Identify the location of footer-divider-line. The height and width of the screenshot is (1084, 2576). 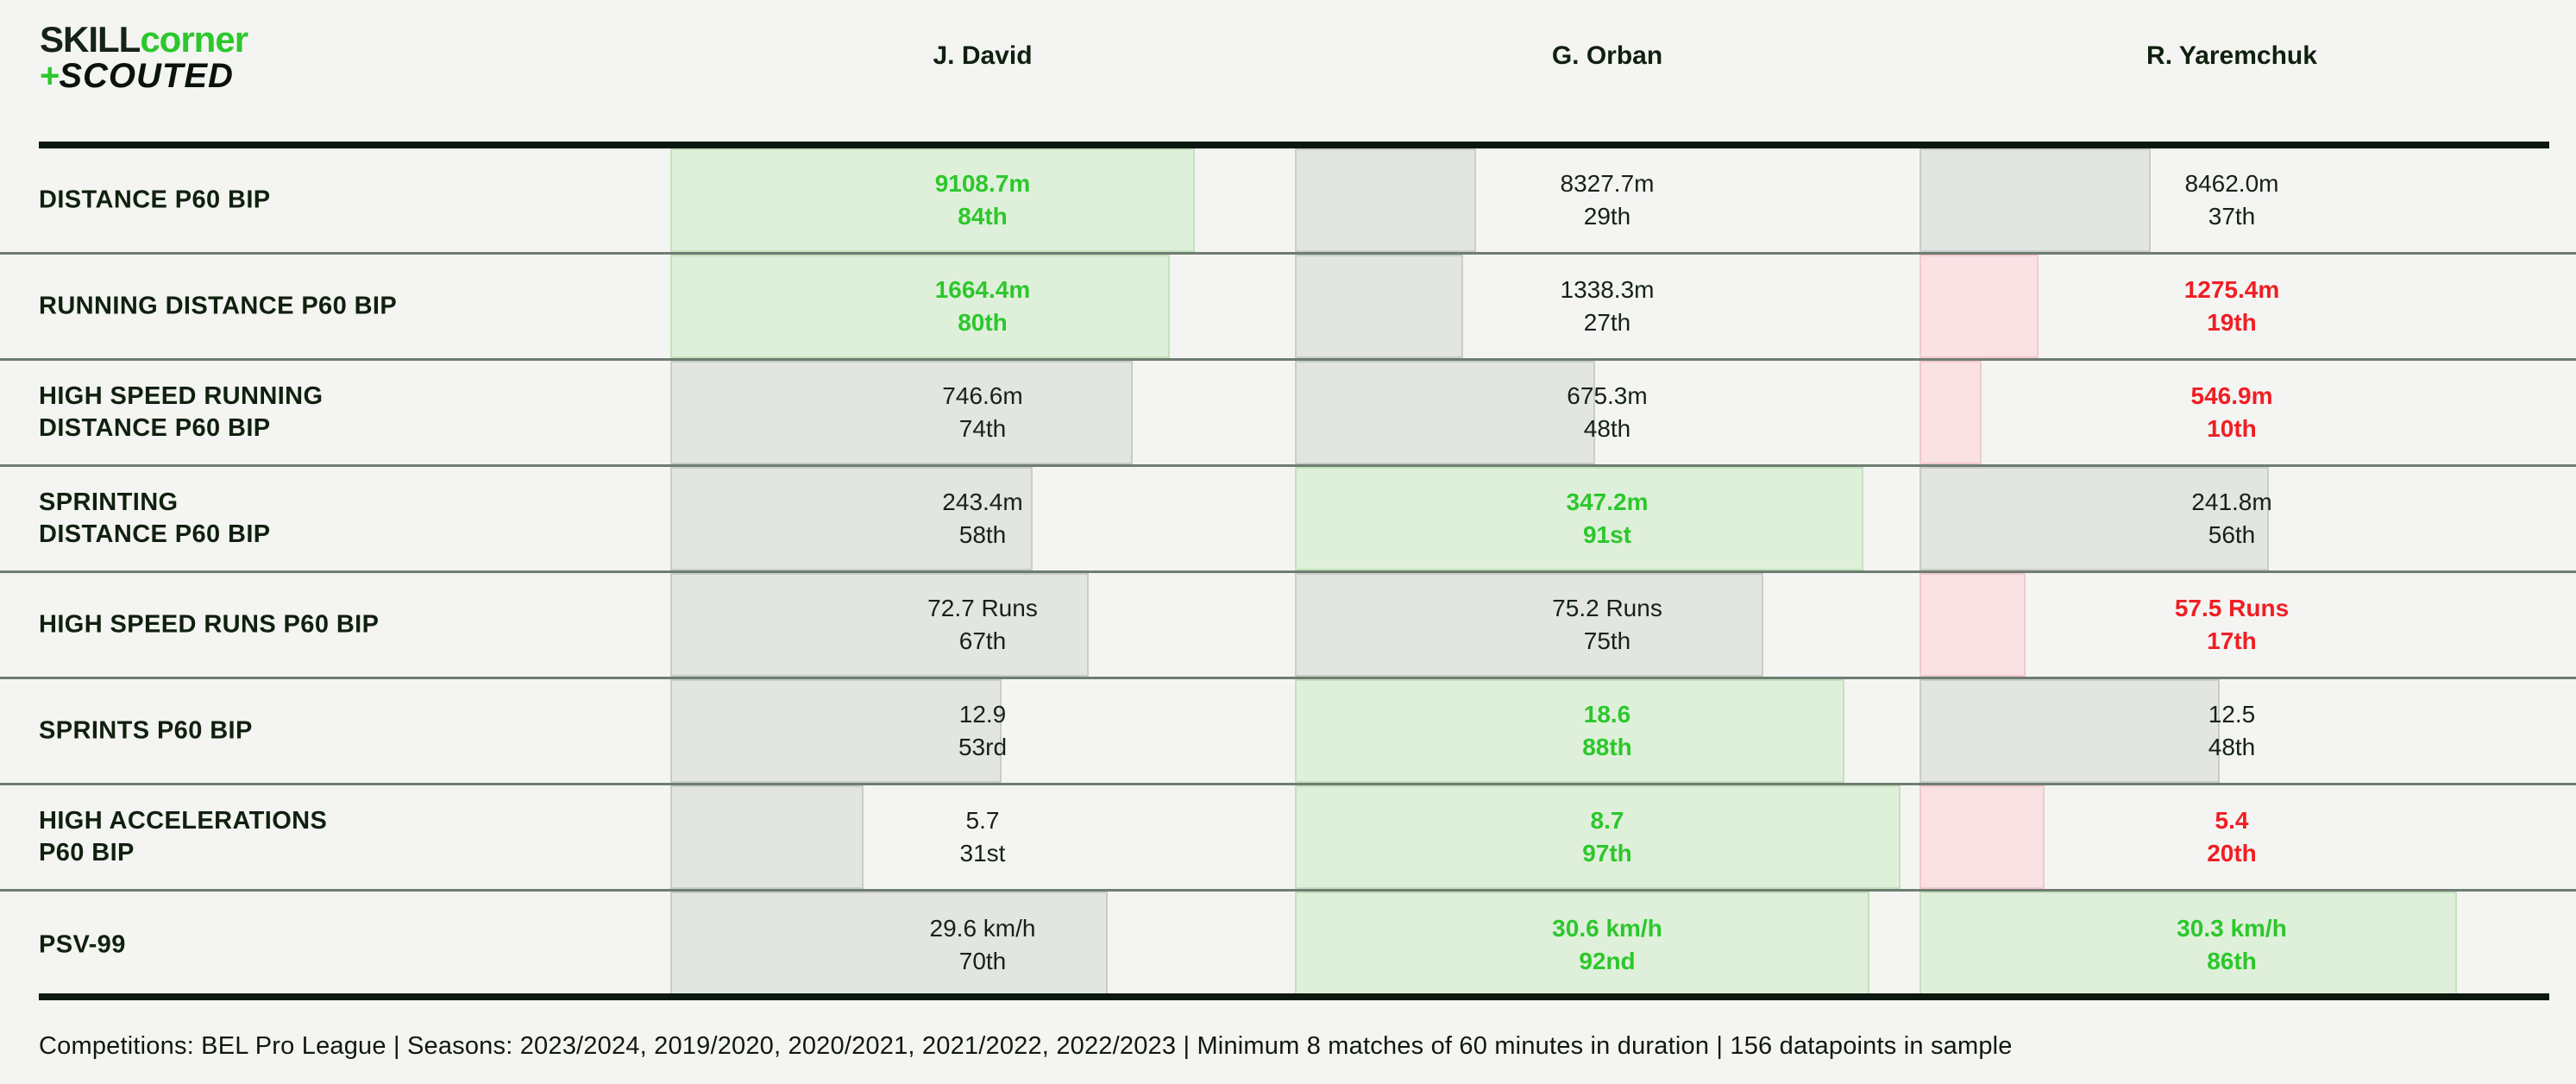
(1294, 997).